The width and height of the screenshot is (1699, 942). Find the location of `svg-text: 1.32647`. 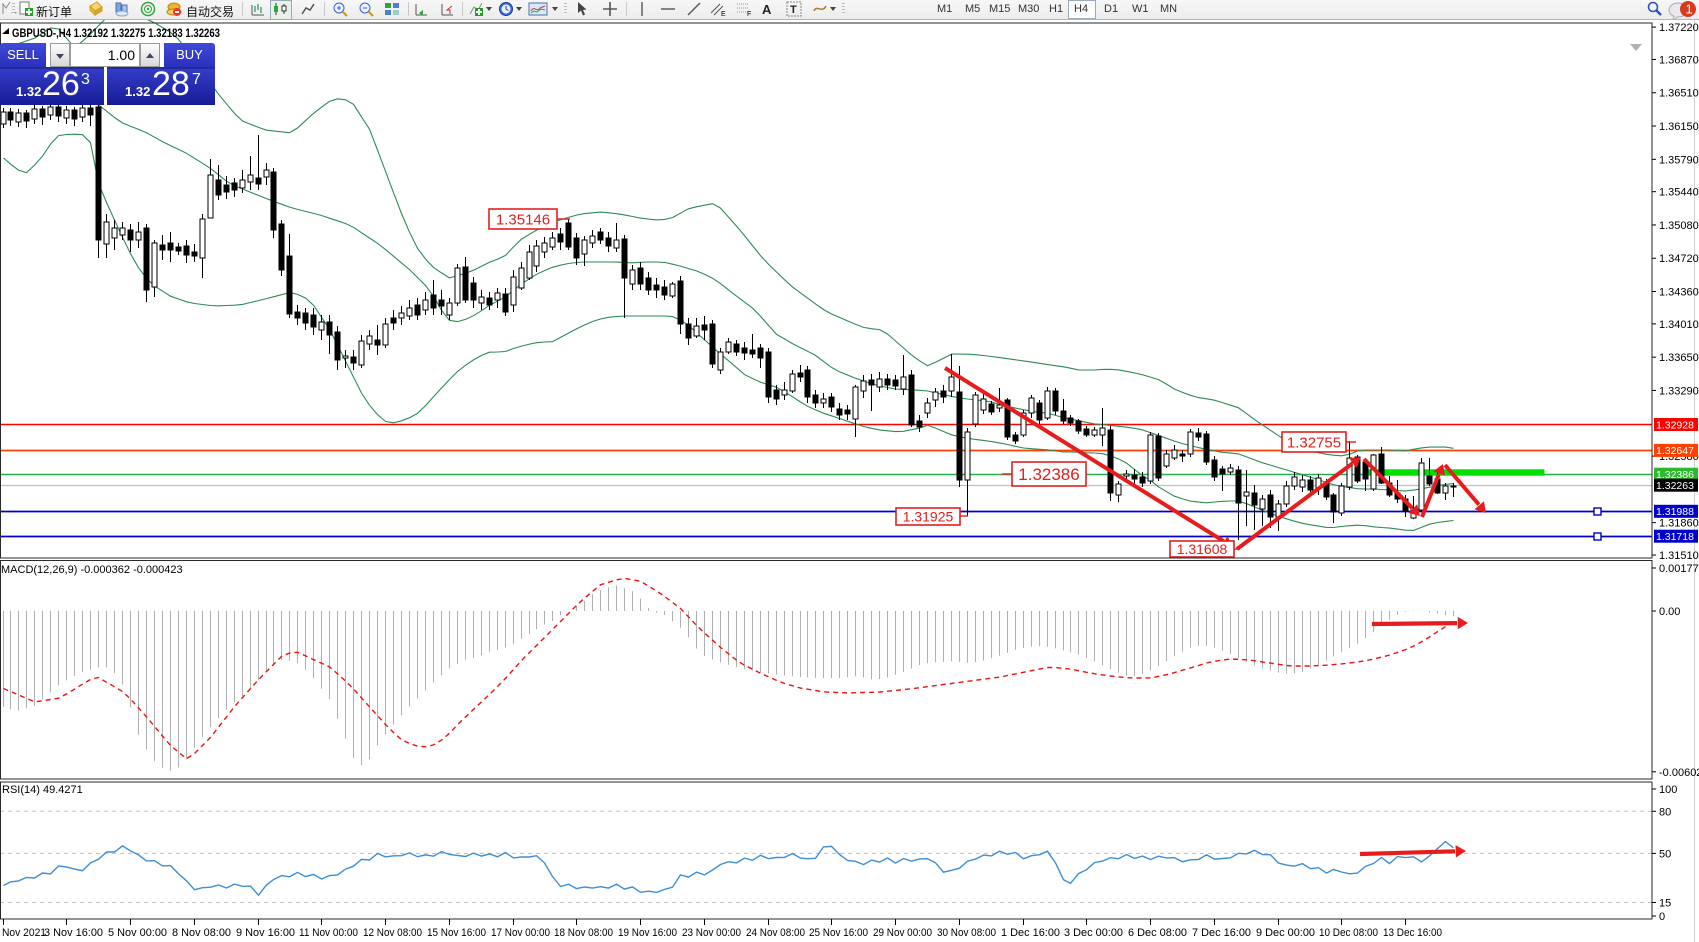

svg-text: 1.32647 is located at coordinates (1675, 451).